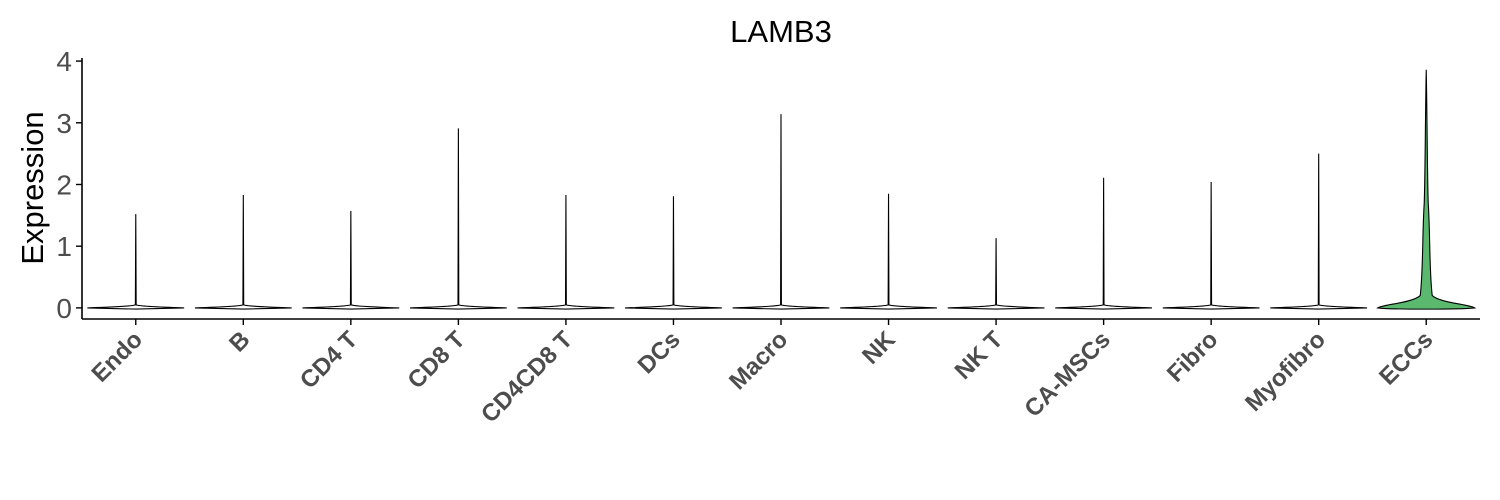  Describe the element at coordinates (64, 184) in the screenshot. I see `y-tick-label: 2` at that location.